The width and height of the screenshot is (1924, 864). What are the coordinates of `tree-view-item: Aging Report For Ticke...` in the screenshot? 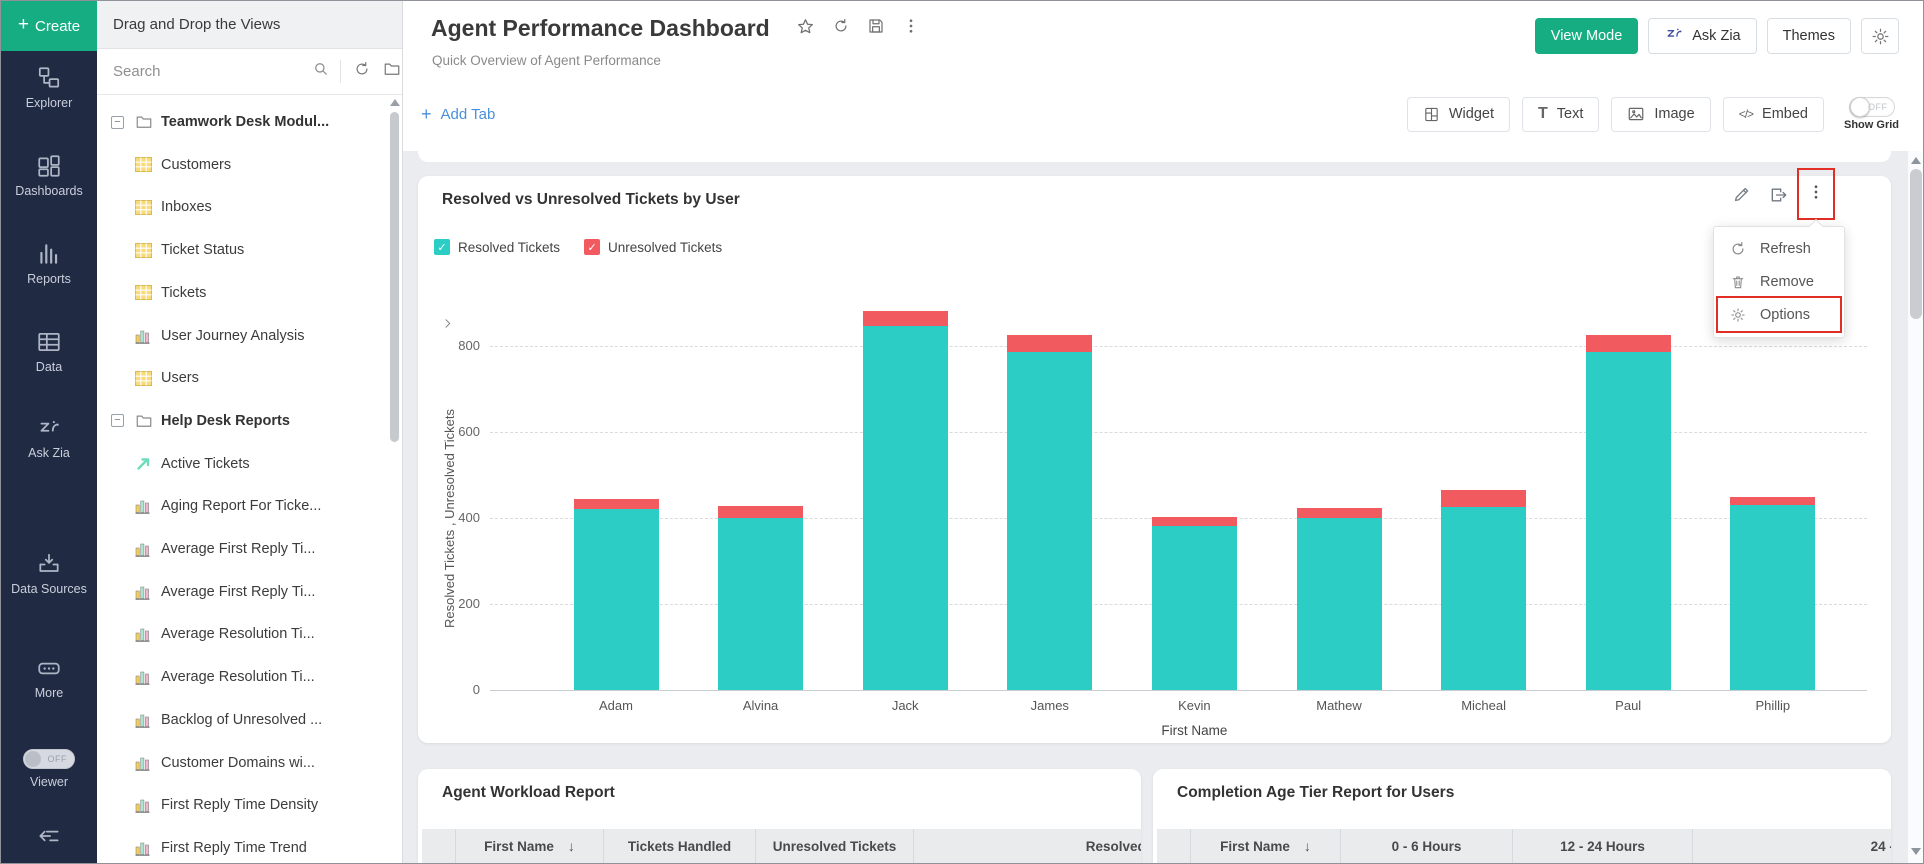 It's located at (242, 506).